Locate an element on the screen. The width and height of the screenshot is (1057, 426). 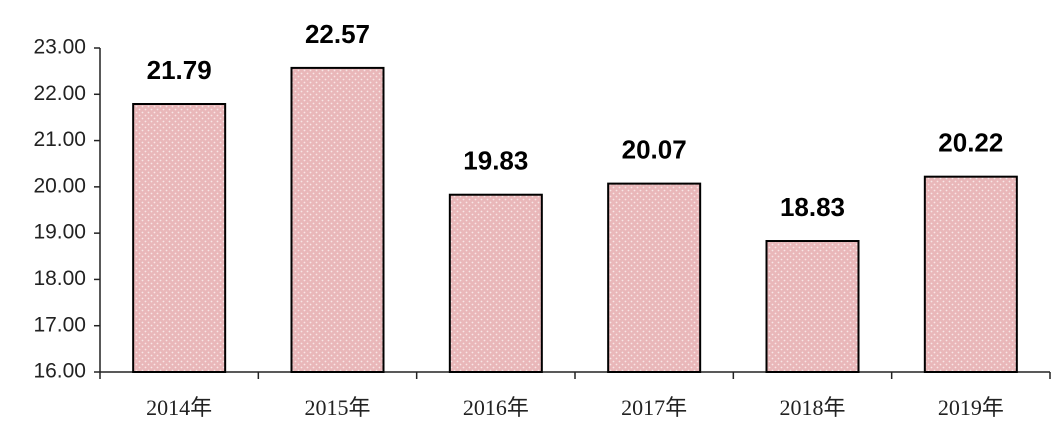
value-label: 18.83 is located at coordinates (812, 207).